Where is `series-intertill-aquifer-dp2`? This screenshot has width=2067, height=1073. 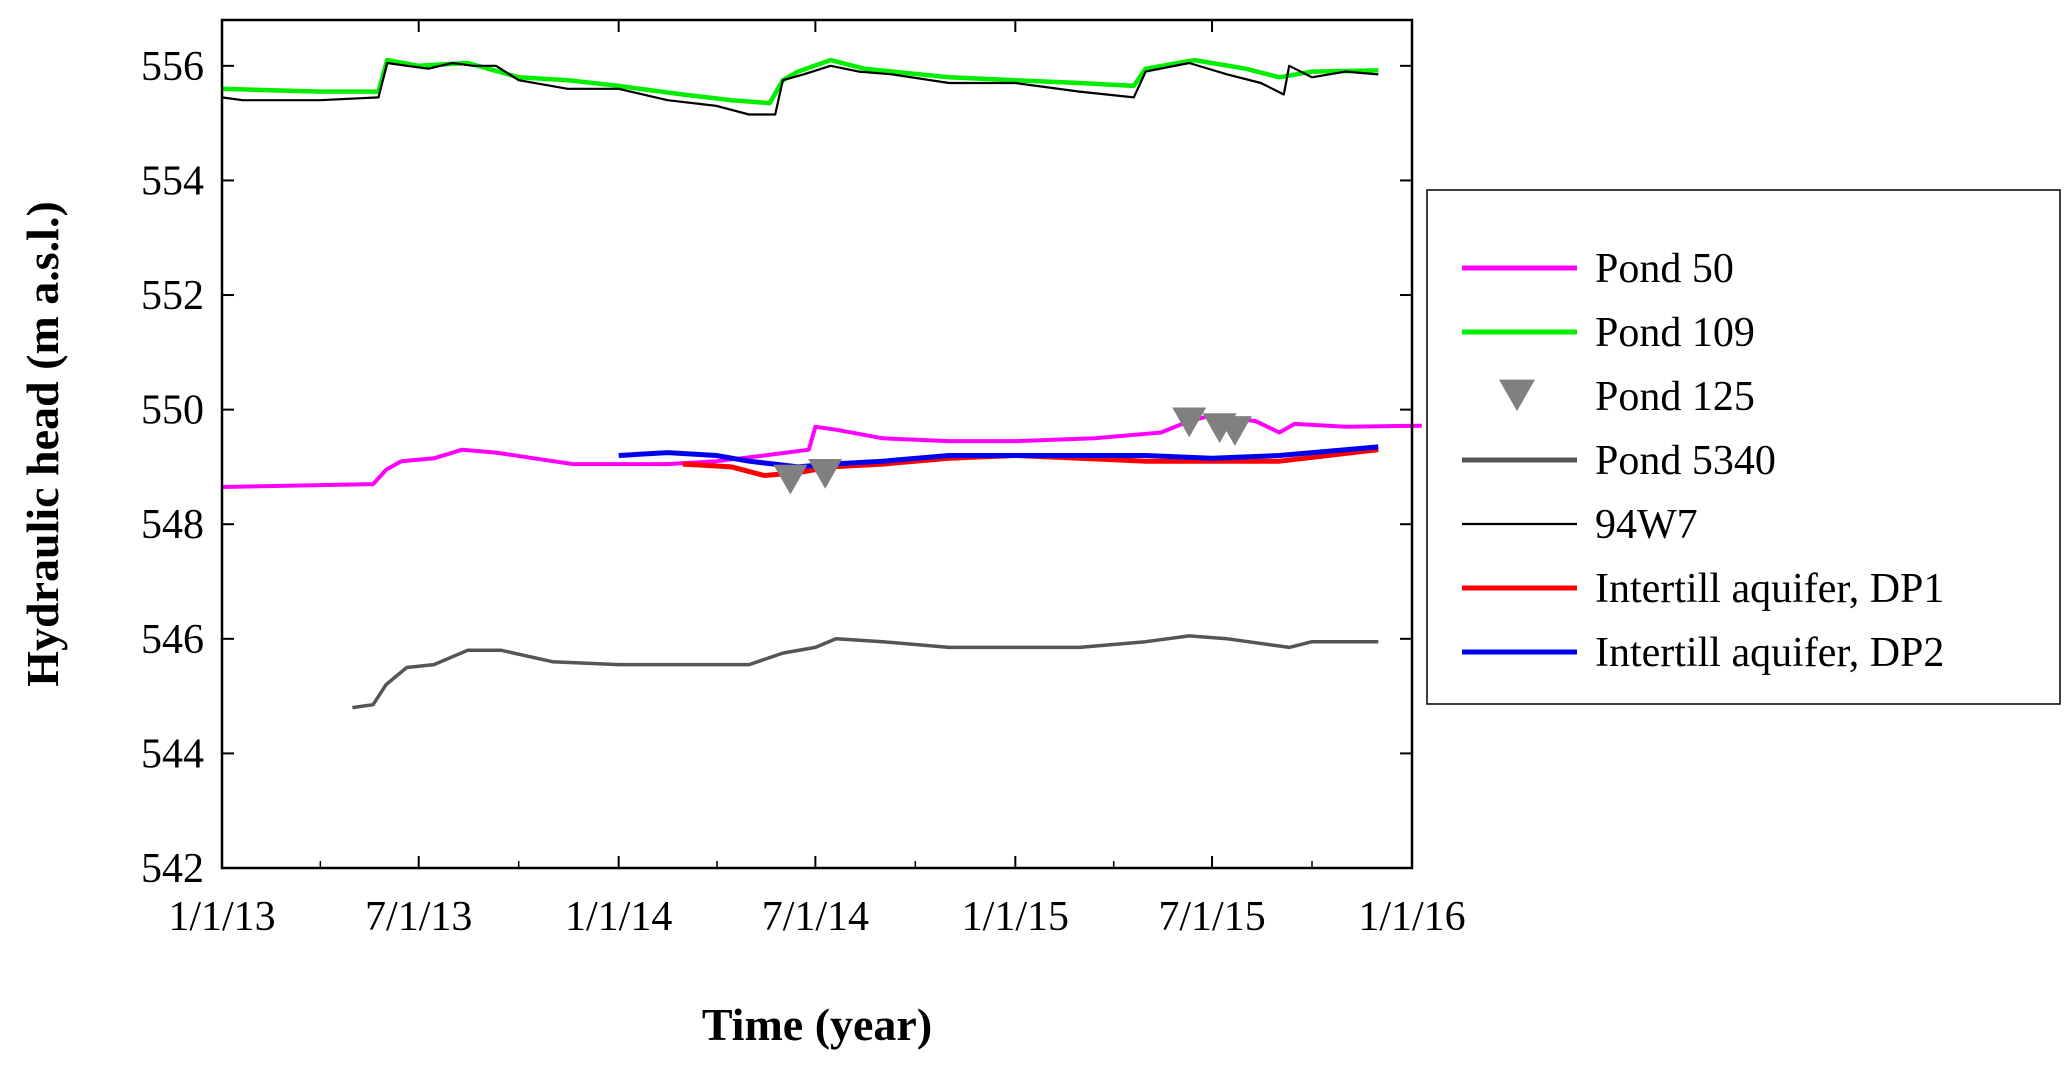
series-intertill-aquifer-dp2 is located at coordinates (998, 457).